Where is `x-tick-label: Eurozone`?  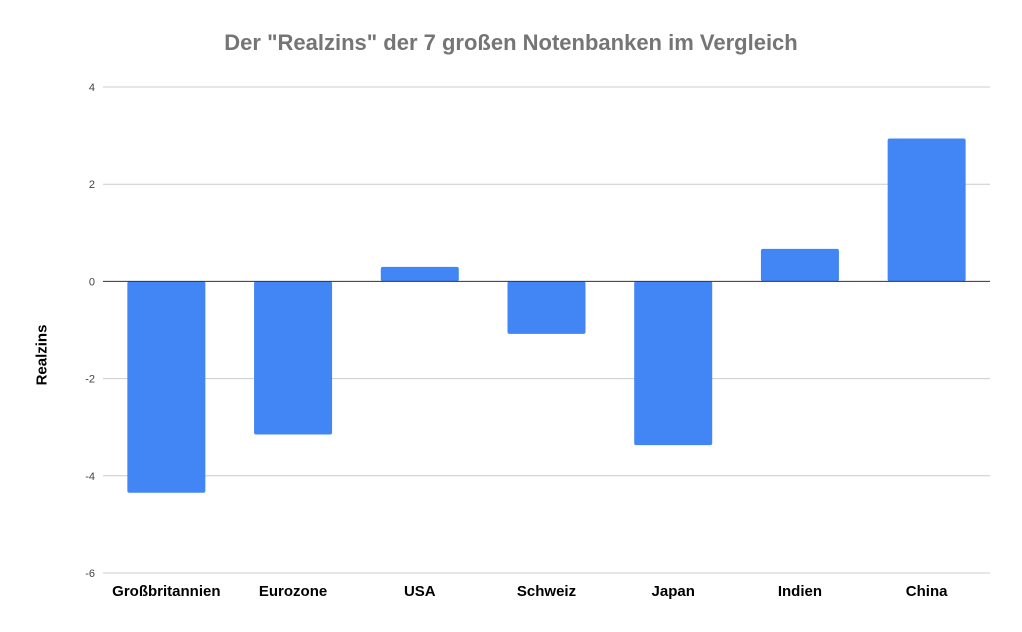
x-tick-label: Eurozone is located at coordinates (293, 591).